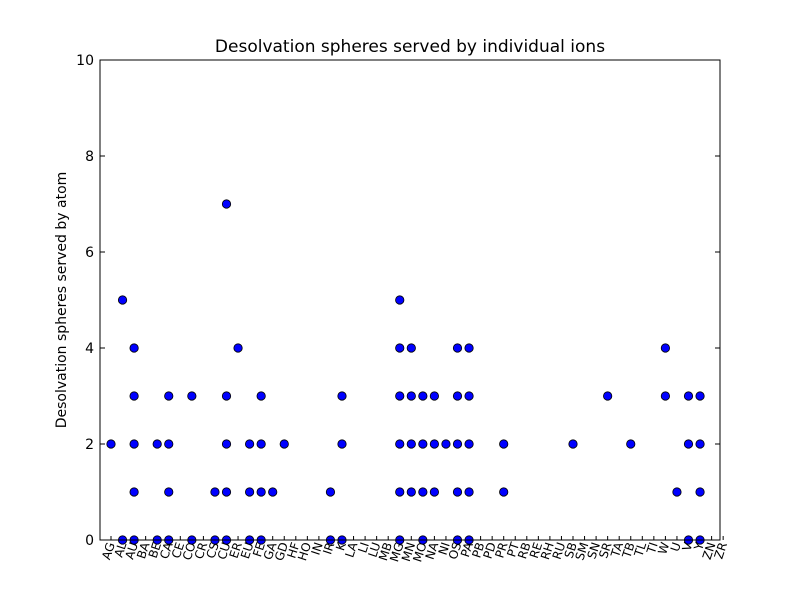  Describe the element at coordinates (317, 549) in the screenshot. I see `x-tick-label: IN` at that location.